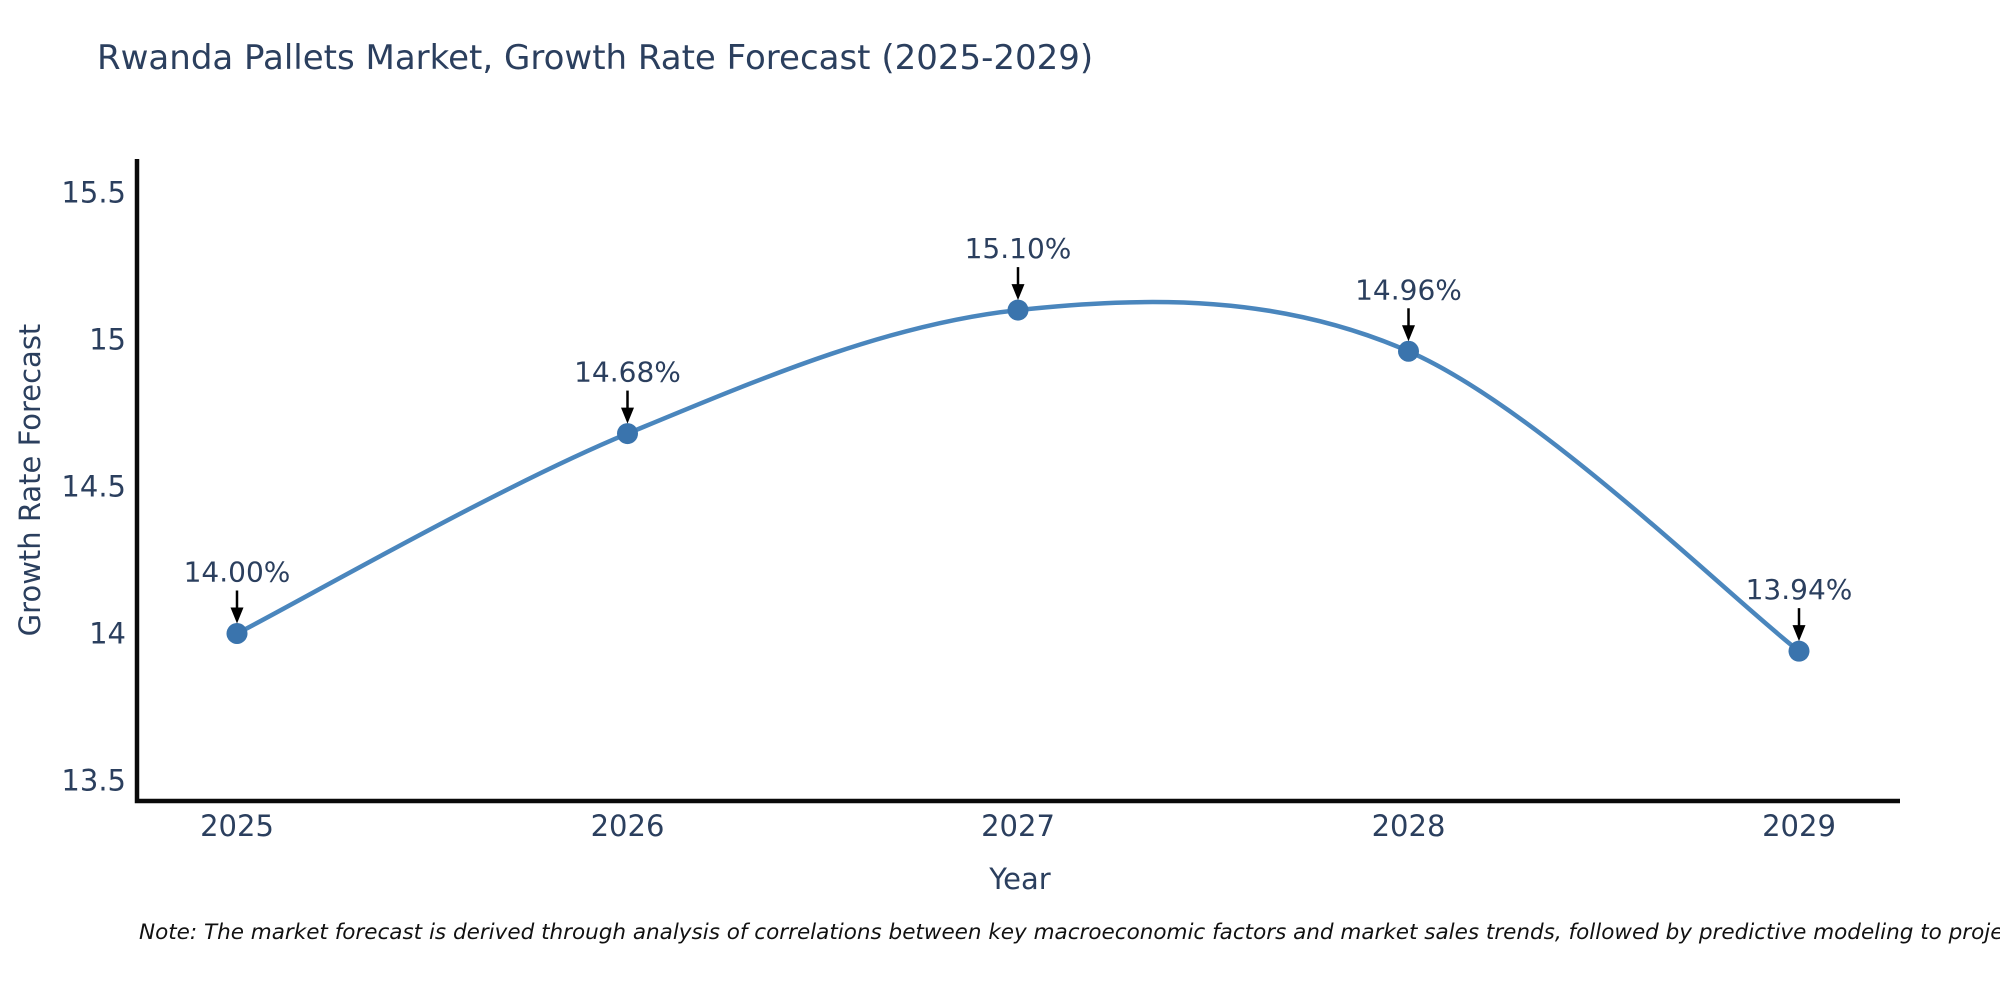  Describe the element at coordinates (1409, 826) in the screenshot. I see `x-tick-label: 2028` at that location.